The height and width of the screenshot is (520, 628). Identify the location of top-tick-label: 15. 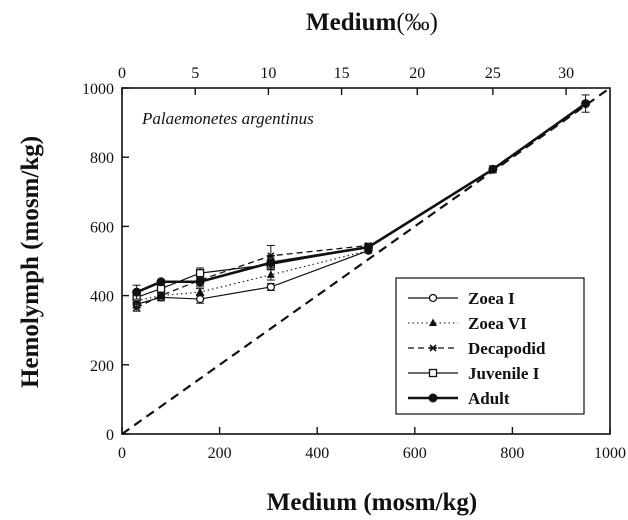
(342, 73).